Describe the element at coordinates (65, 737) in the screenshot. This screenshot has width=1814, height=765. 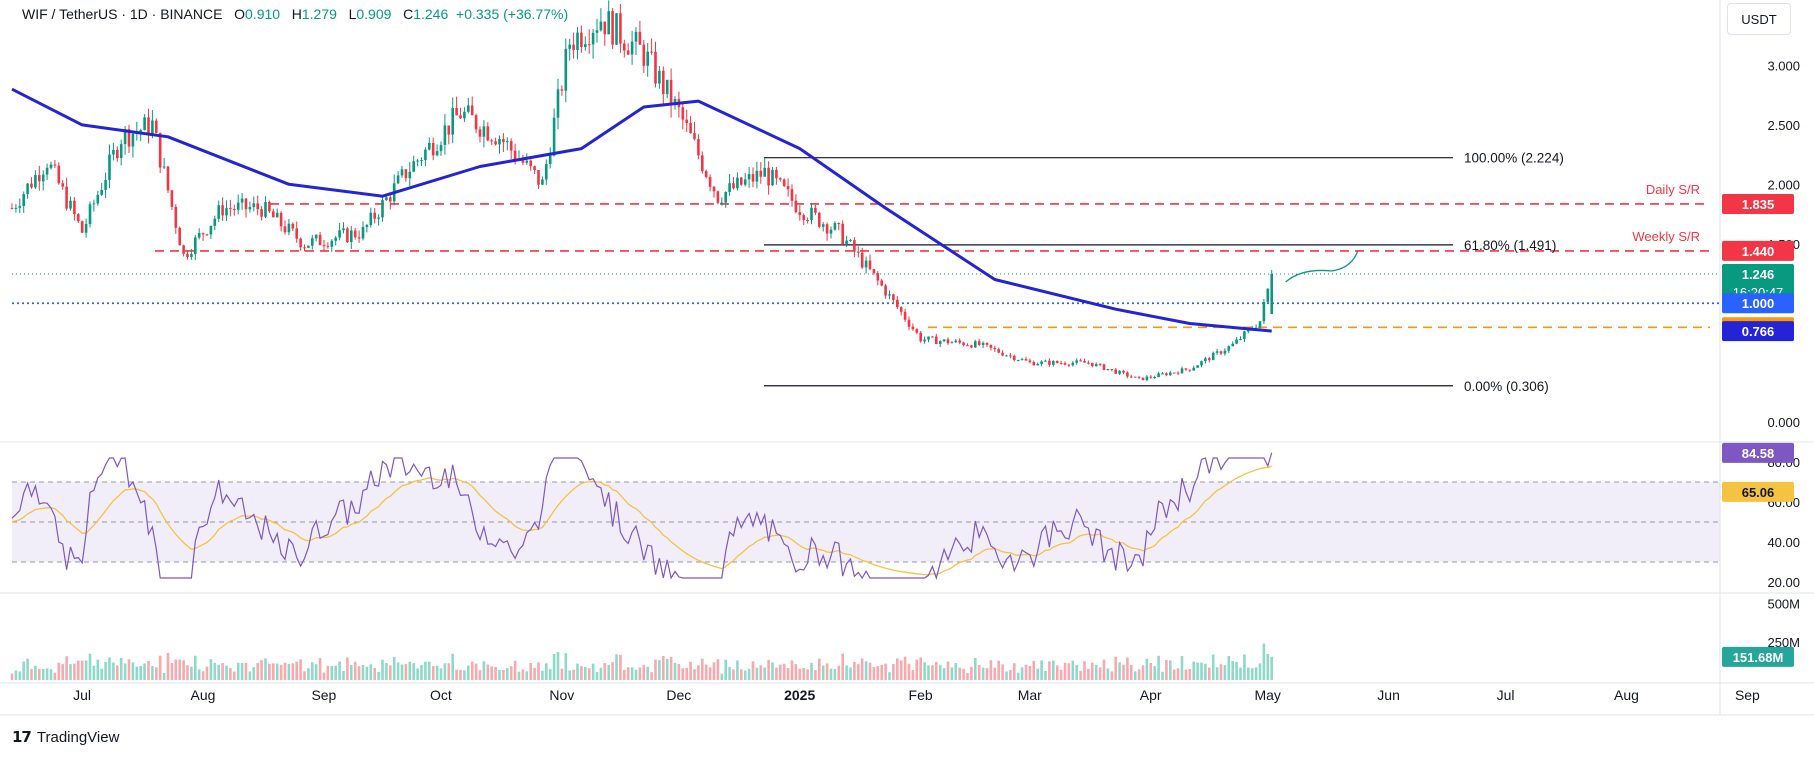
I see `tradingview-brand: 𝟭𝟳 TradingView` at that location.